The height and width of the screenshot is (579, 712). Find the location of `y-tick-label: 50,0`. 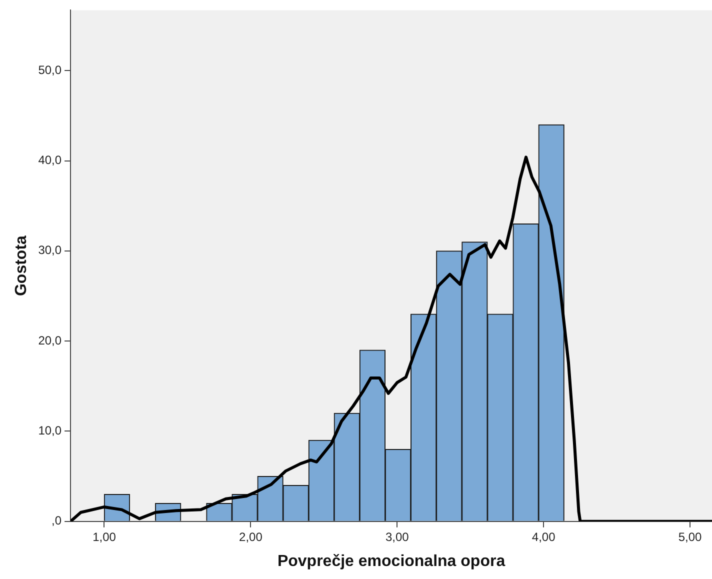

y-tick-label: 50,0 is located at coordinates (50, 69).